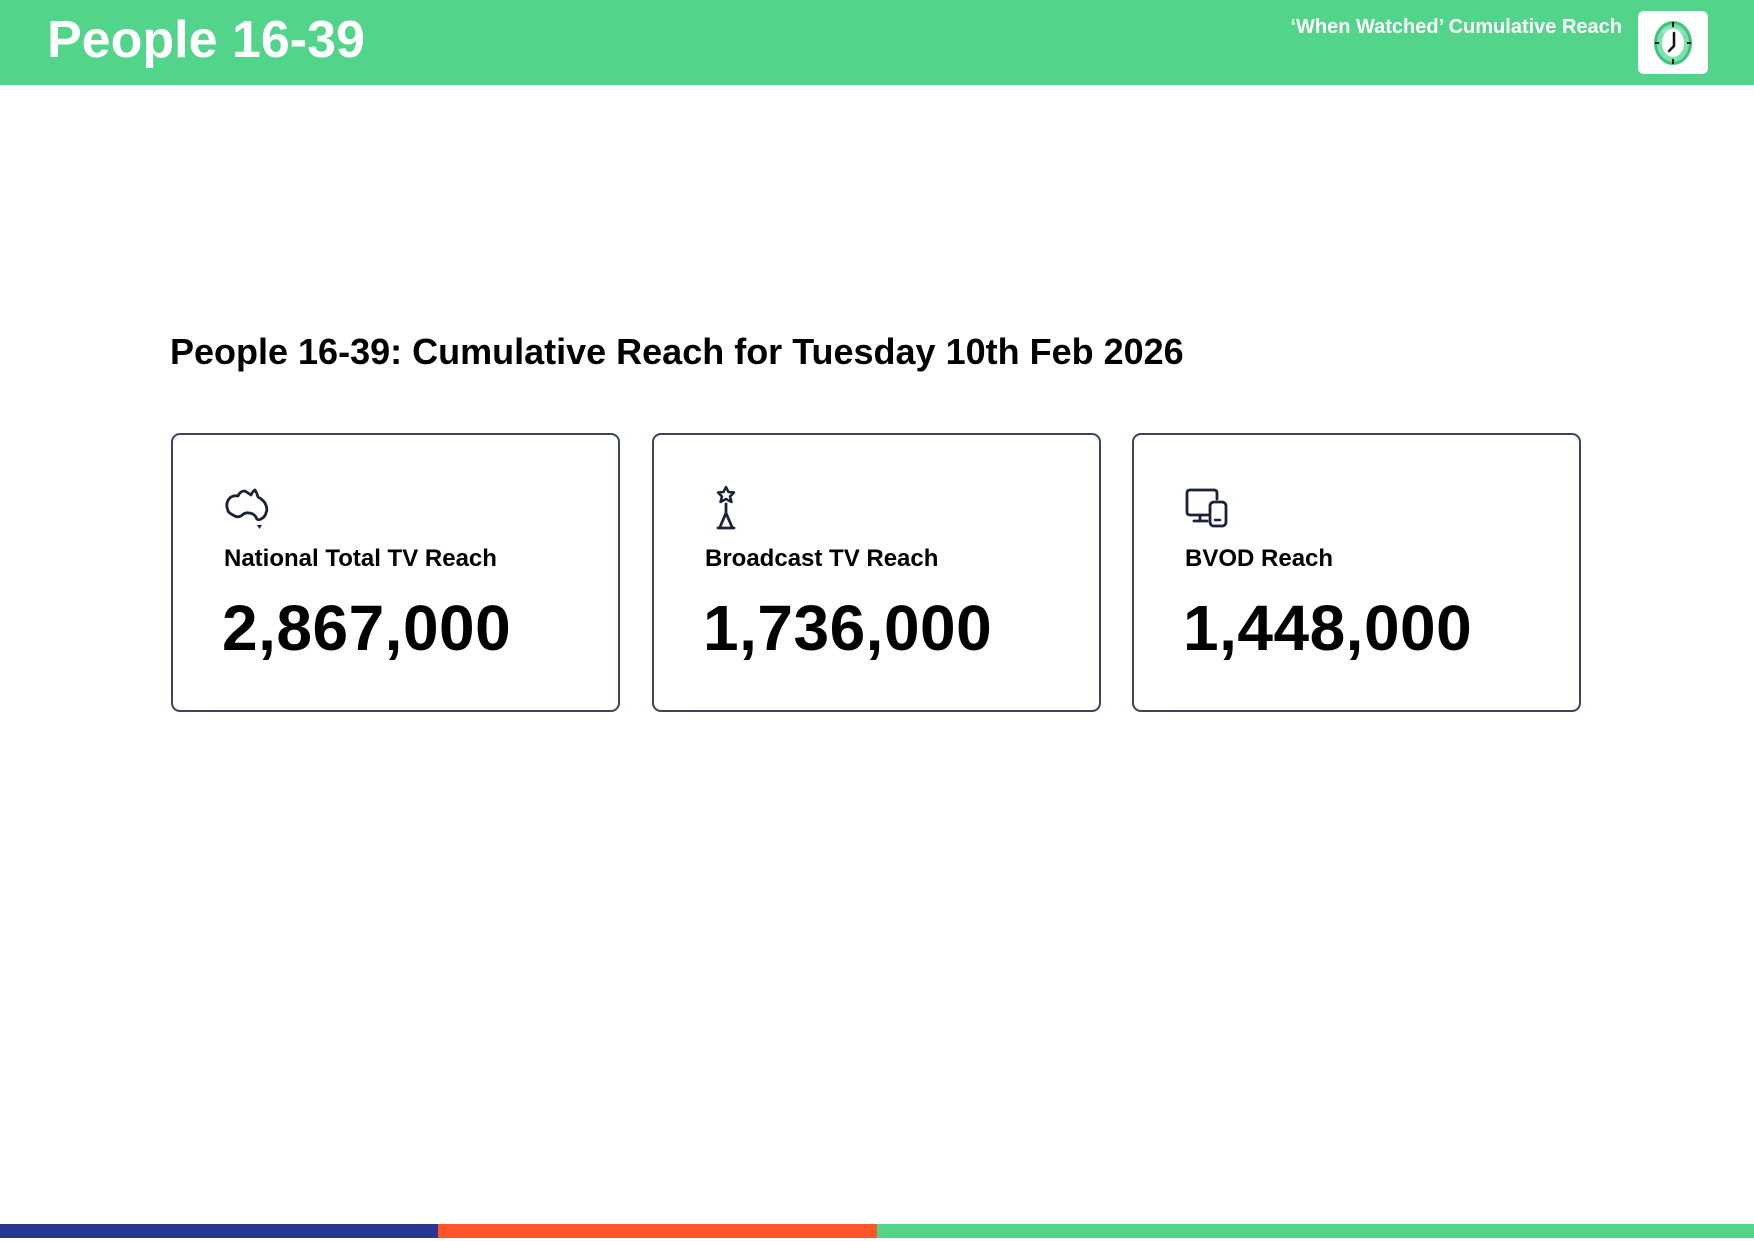 The image size is (1754, 1241). I want to click on devices-icon, so click(1206, 508).